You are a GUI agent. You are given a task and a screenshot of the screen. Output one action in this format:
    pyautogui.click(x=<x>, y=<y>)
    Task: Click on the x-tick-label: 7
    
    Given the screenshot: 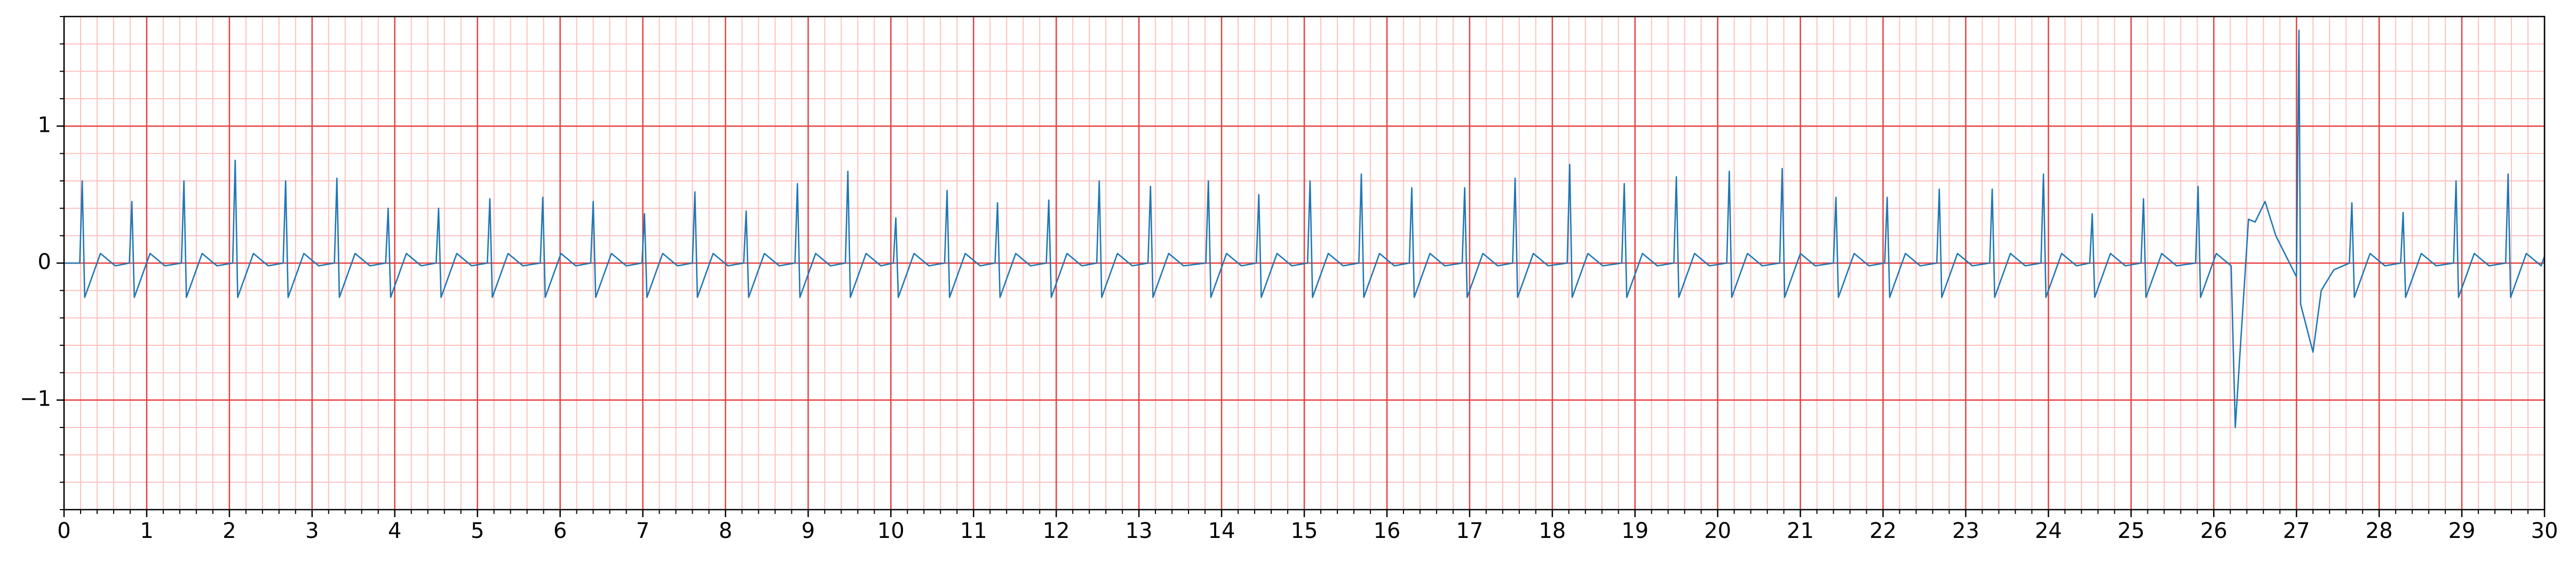 What is the action you would take?
    pyautogui.click(x=642, y=531)
    